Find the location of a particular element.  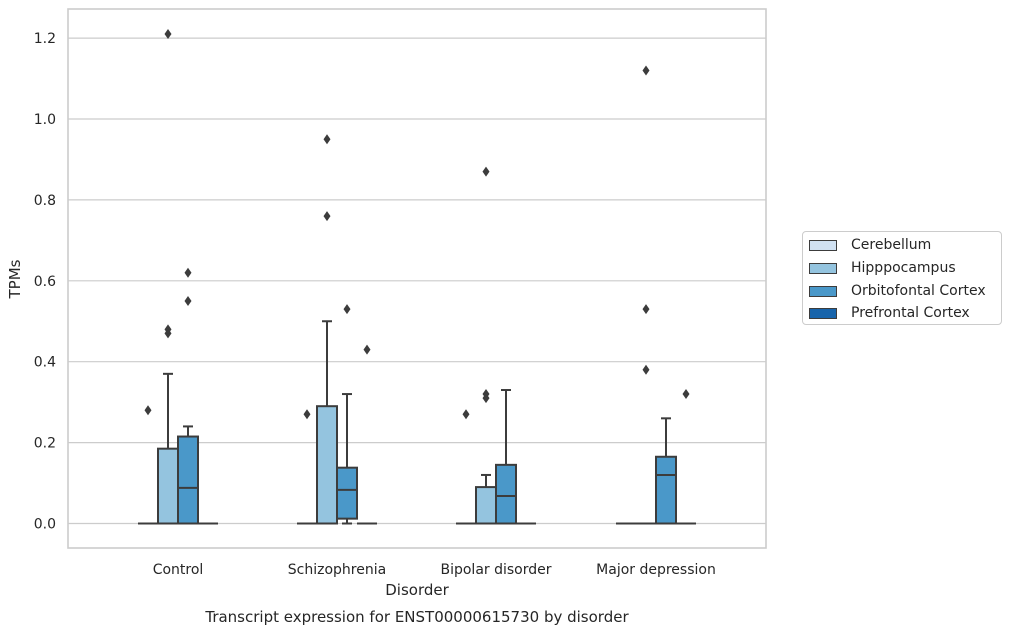

x-tick-label: Bipolar disorder is located at coordinates (495, 570).